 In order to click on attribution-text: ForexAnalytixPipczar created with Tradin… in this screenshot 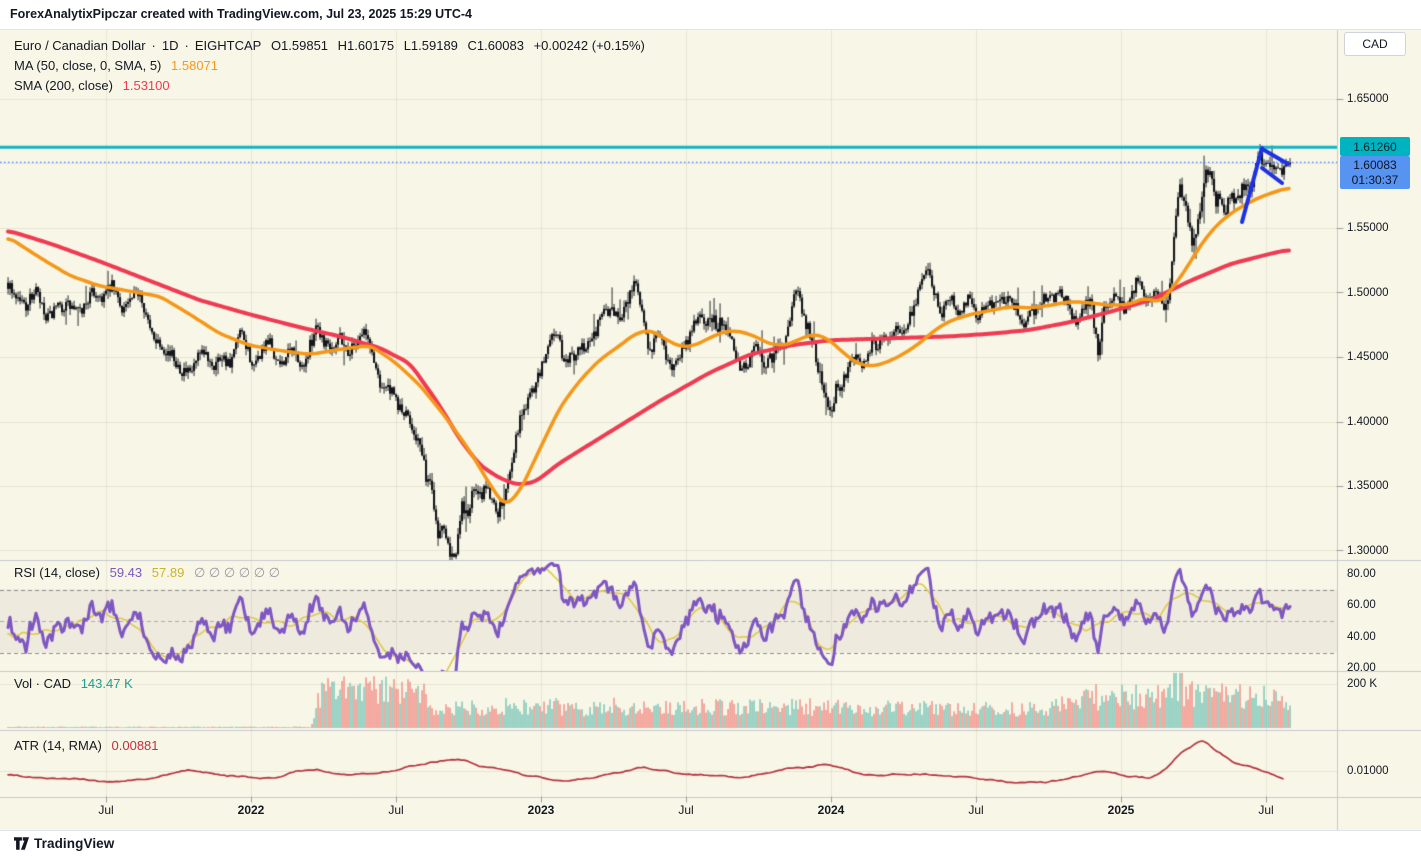, I will do `click(241, 14)`.